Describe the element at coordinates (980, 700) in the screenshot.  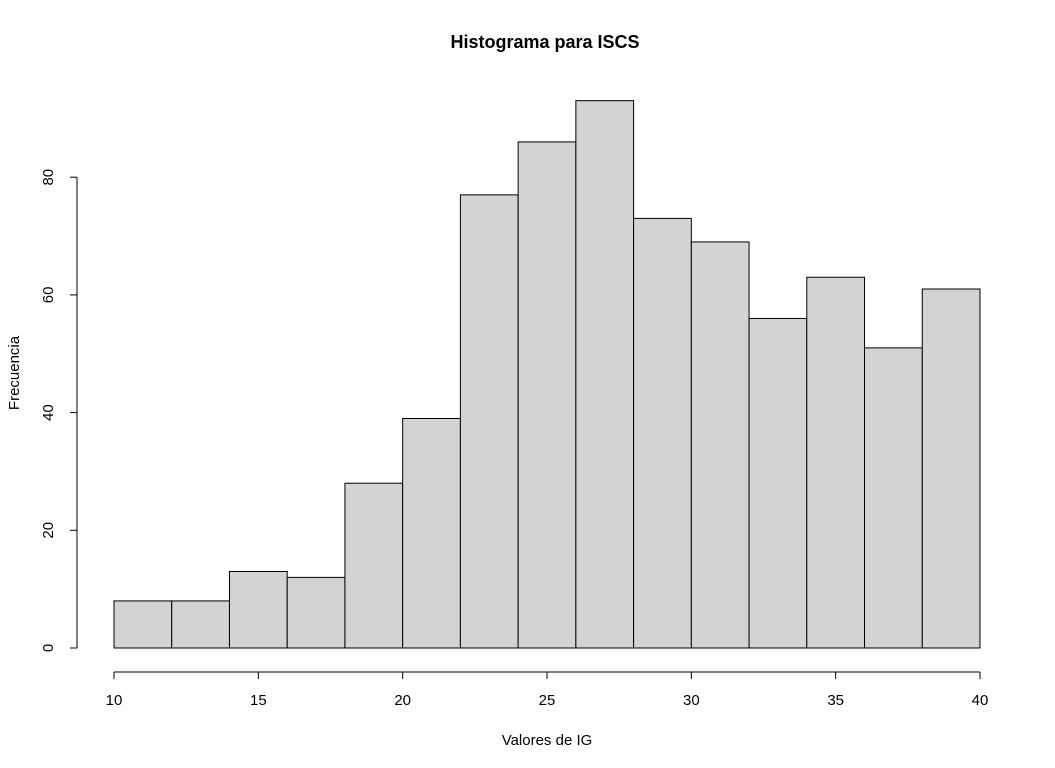
I see `x-tick-label-6: 40` at that location.